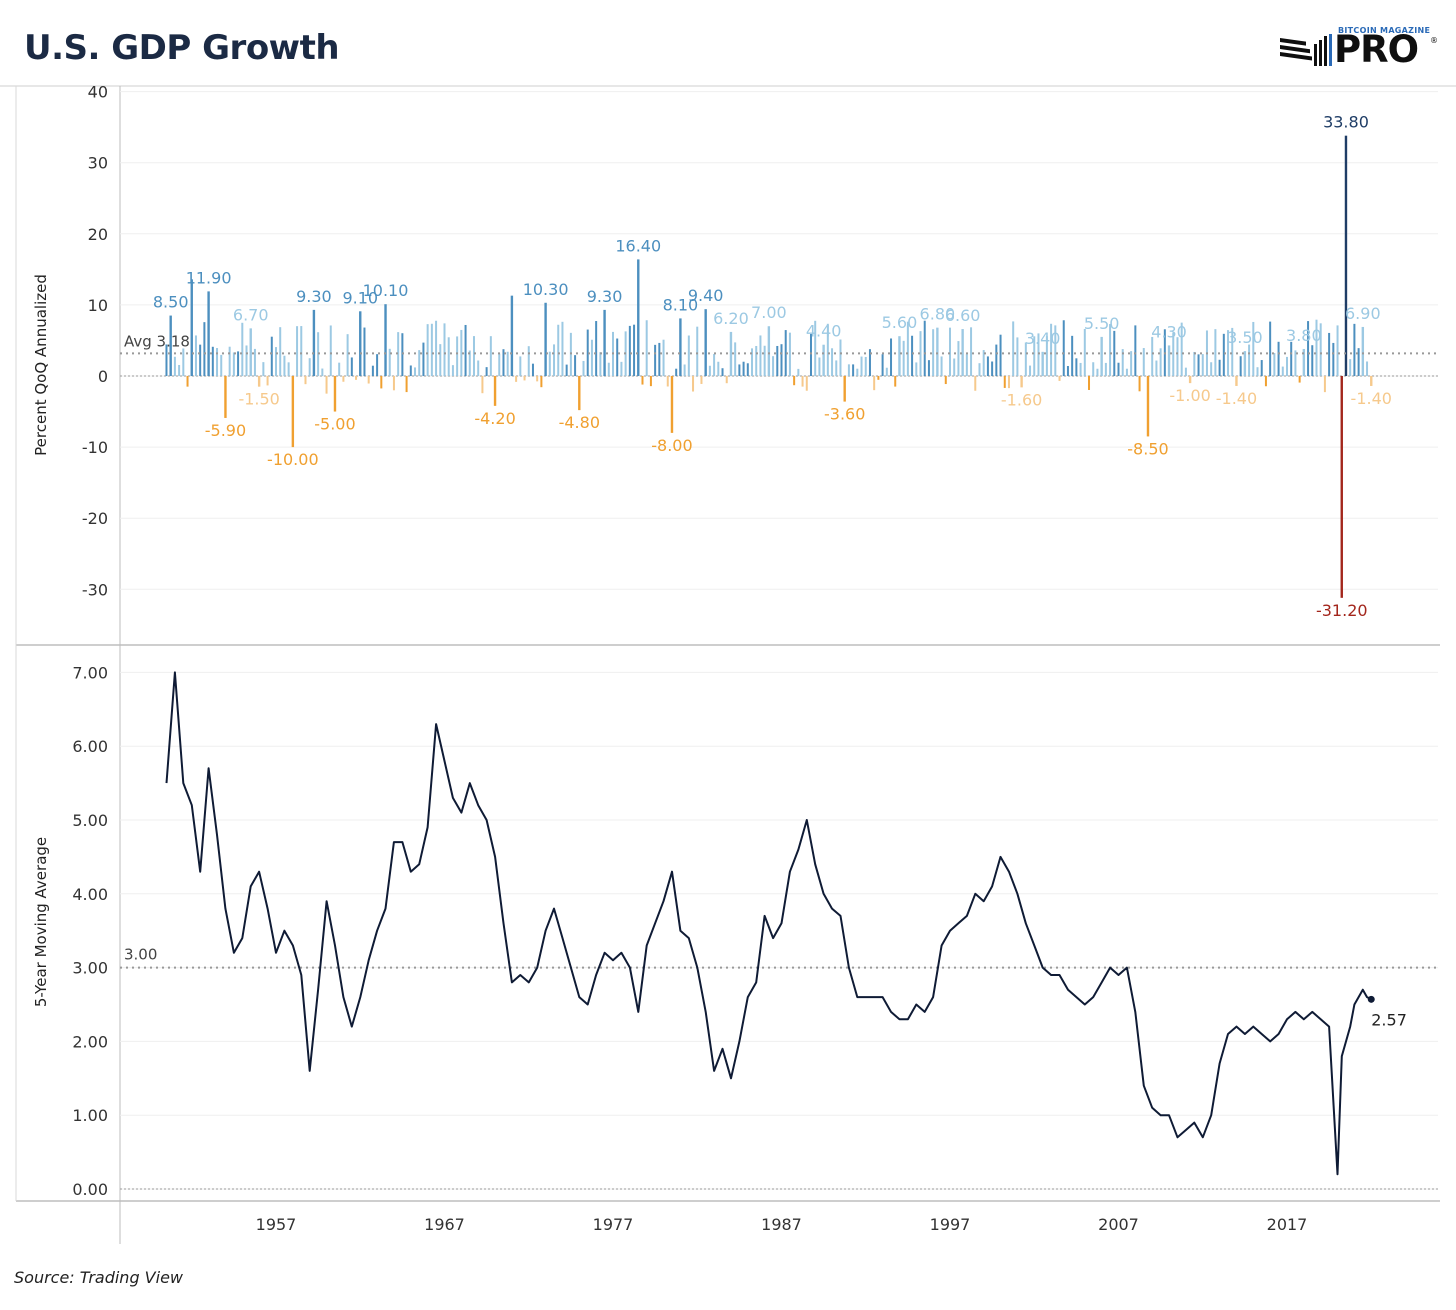  What do you see at coordinates (1236, 398) in the screenshot?
I see `bar-data-label: -1.40` at bounding box center [1236, 398].